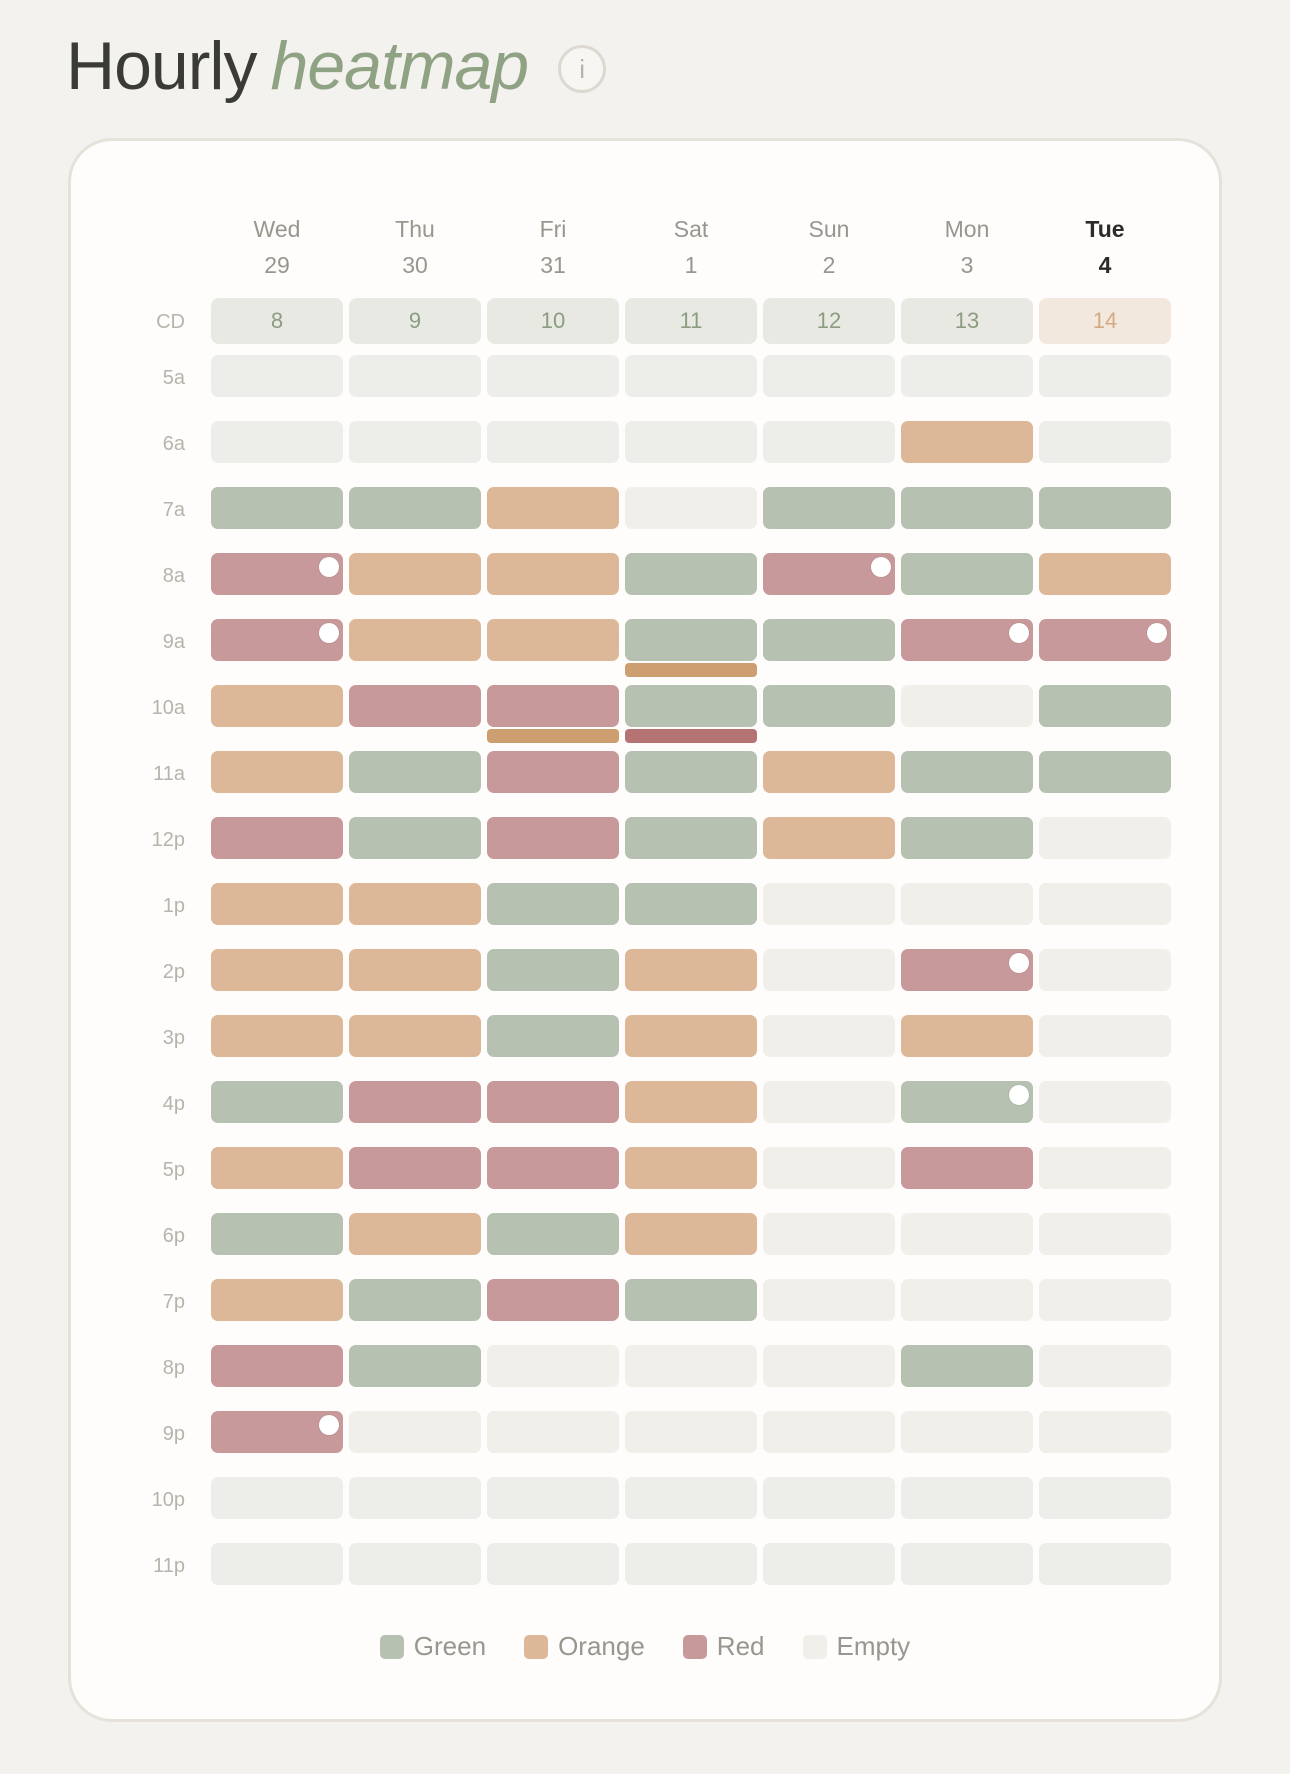 This screenshot has height=1774, width=1290. Describe the element at coordinates (691, 321) in the screenshot. I see `cycle-day-cell: 11` at that location.